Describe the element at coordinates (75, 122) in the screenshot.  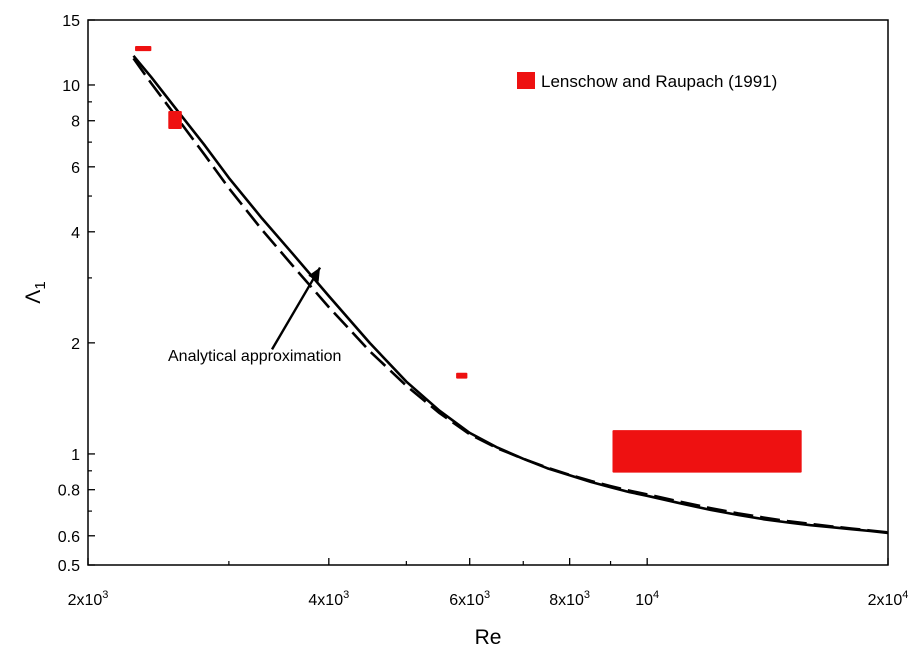
I see `y-tick-label: 8` at that location.